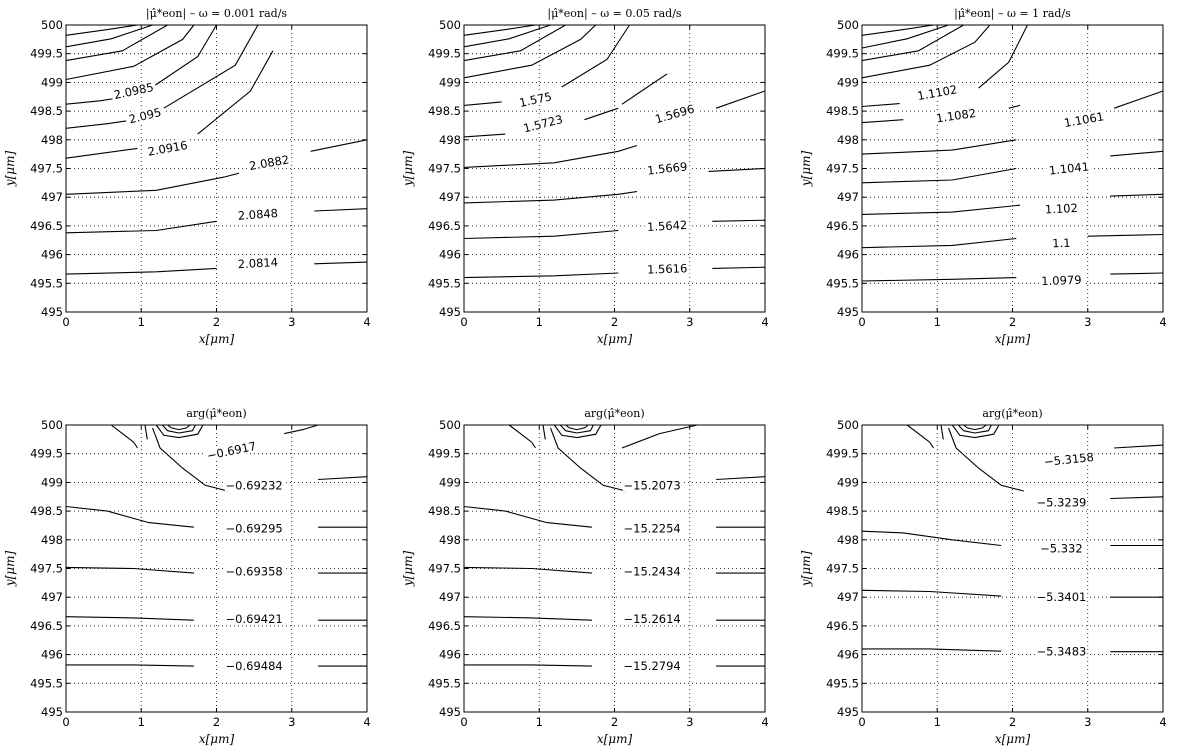  What do you see at coordinates (217, 739) in the screenshot?
I see `x-axis-label: x[μm]` at bounding box center [217, 739].